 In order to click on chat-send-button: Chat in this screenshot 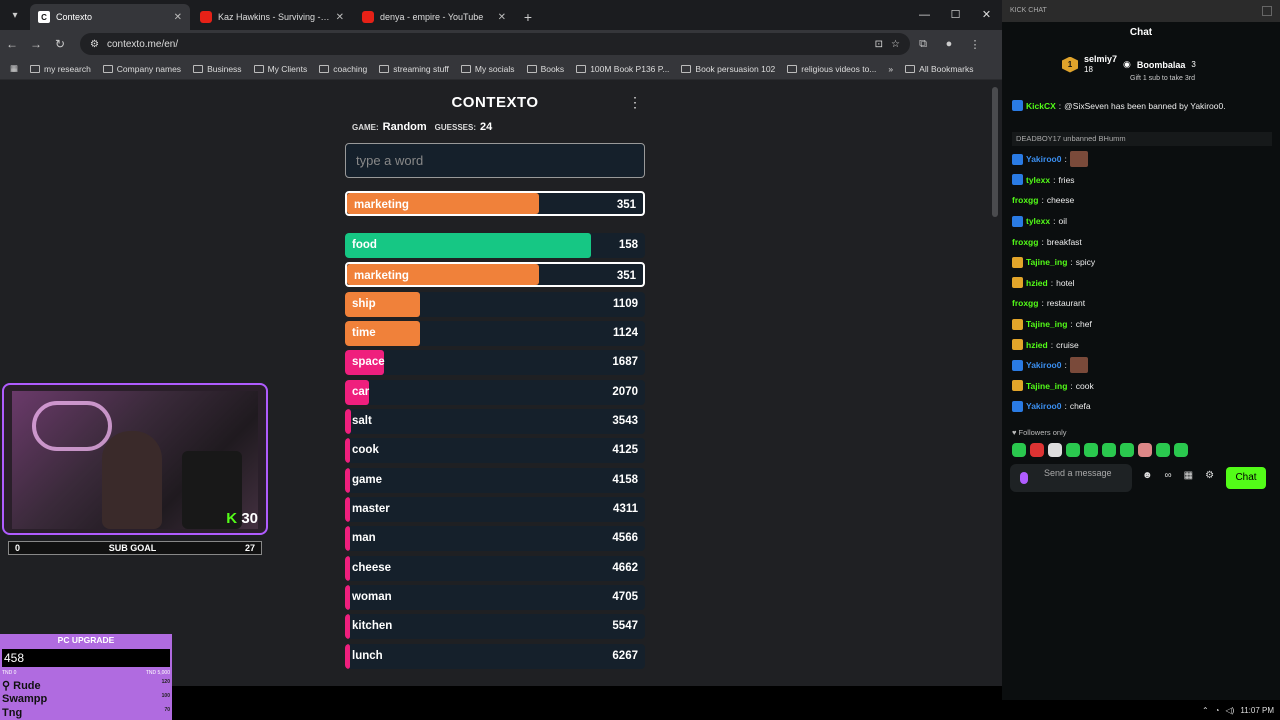, I will do `click(1246, 478)`.